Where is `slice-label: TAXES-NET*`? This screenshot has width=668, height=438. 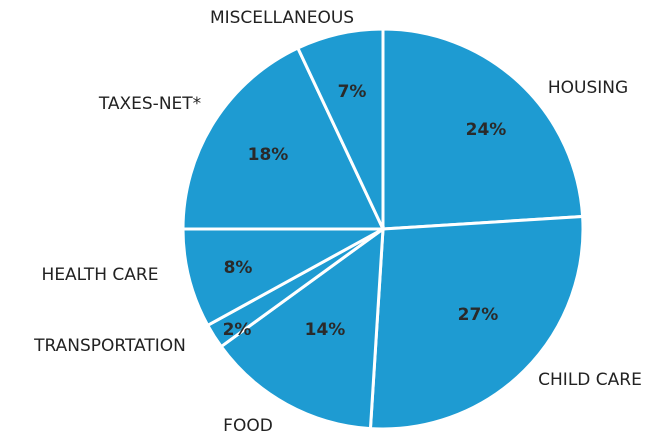 slice-label: TAXES-NET* is located at coordinates (149, 104).